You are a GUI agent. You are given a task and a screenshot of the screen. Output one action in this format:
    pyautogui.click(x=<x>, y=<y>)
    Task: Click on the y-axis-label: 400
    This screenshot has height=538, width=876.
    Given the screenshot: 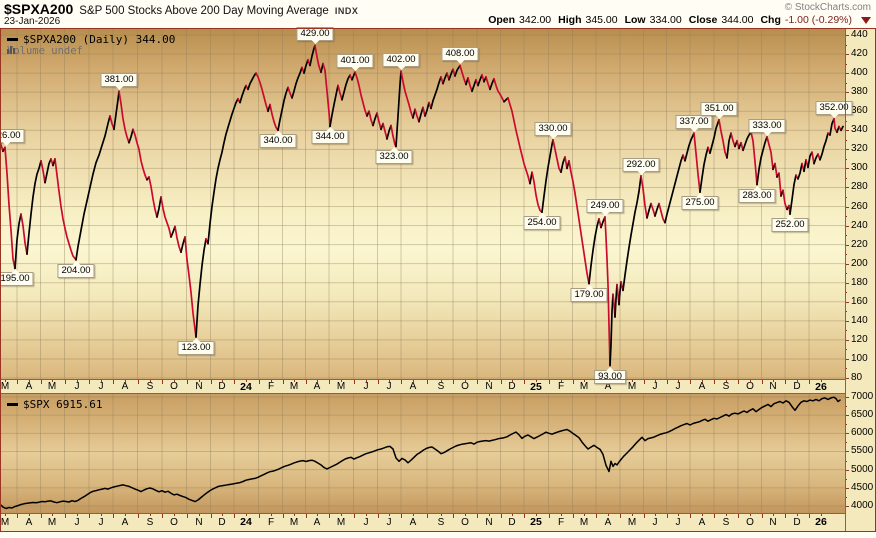 What is the action you would take?
    pyautogui.click(x=859, y=73)
    